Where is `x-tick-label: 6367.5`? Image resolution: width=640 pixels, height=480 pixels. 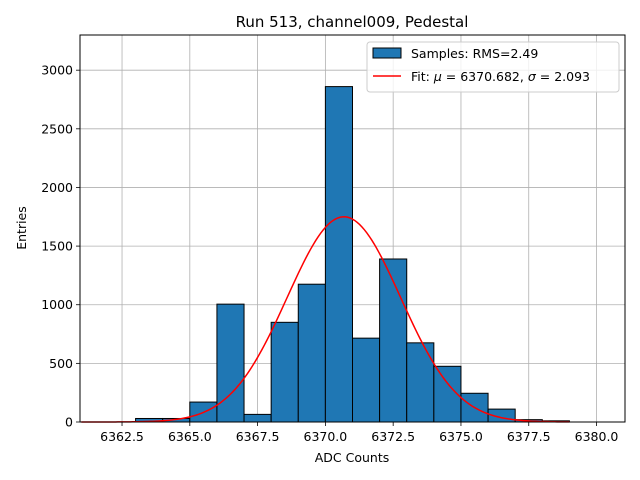
x-tick-label: 6367.5 is located at coordinates (258, 436).